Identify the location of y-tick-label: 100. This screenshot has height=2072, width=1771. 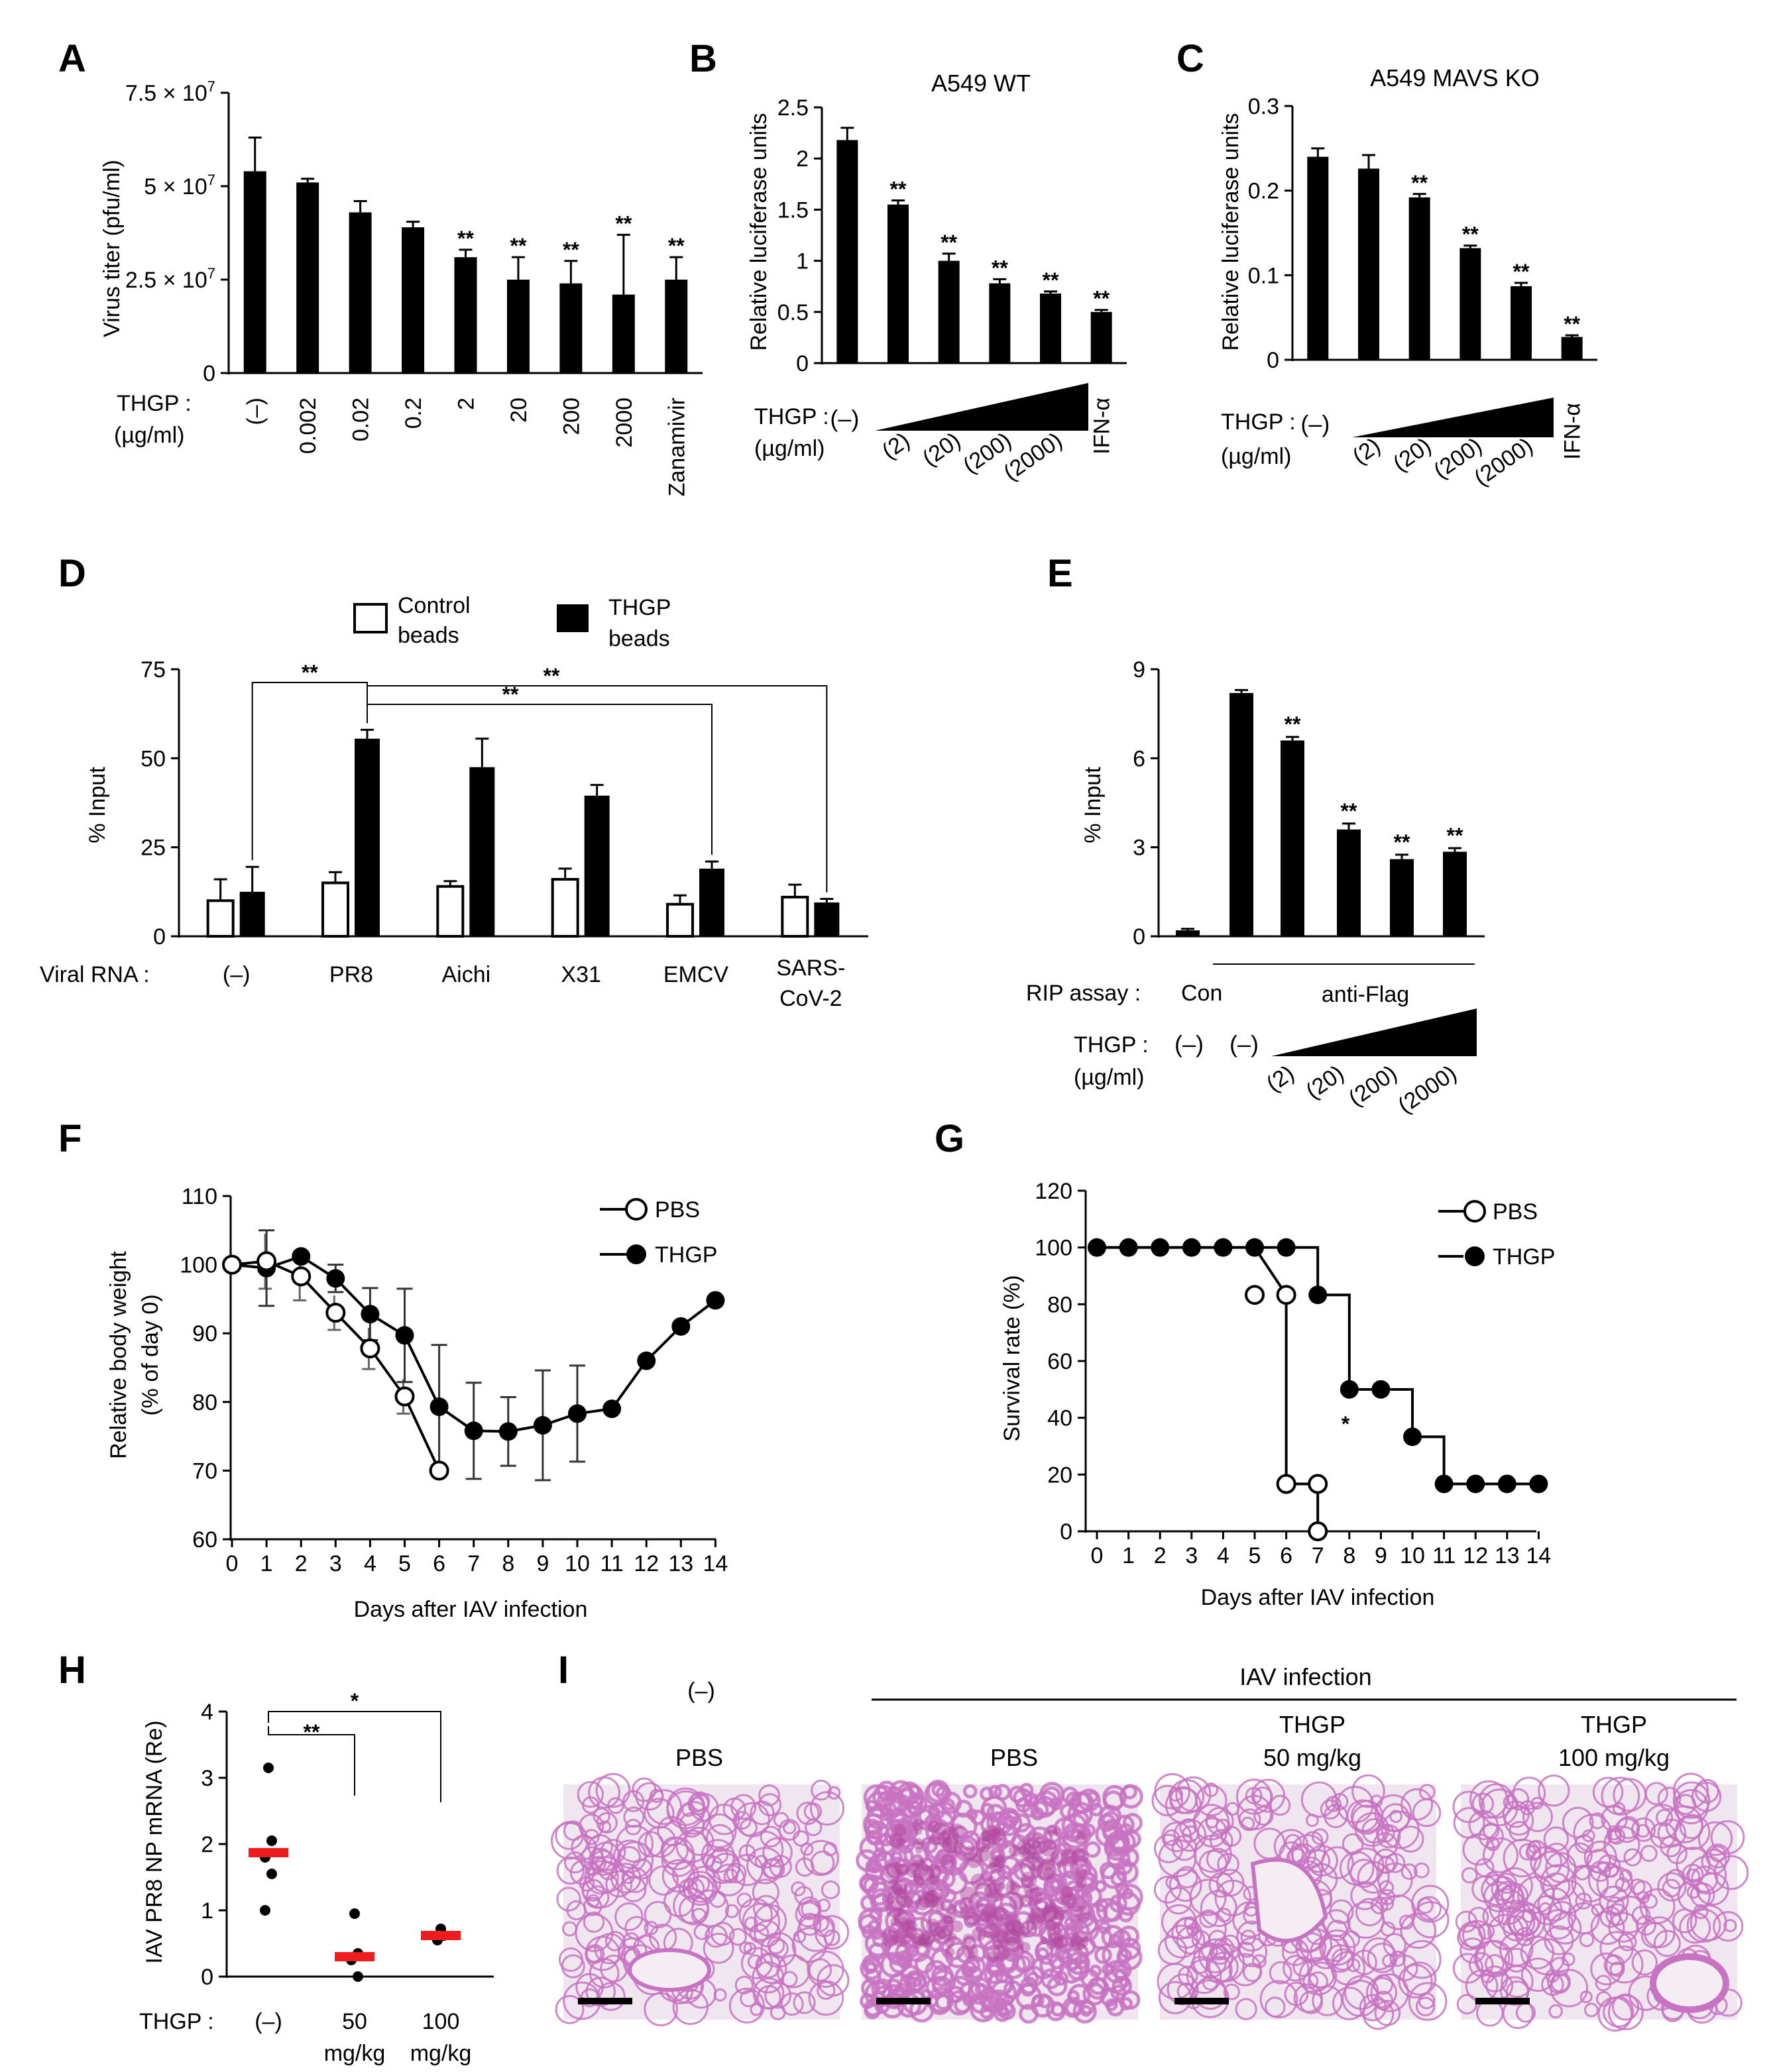
(199, 1265).